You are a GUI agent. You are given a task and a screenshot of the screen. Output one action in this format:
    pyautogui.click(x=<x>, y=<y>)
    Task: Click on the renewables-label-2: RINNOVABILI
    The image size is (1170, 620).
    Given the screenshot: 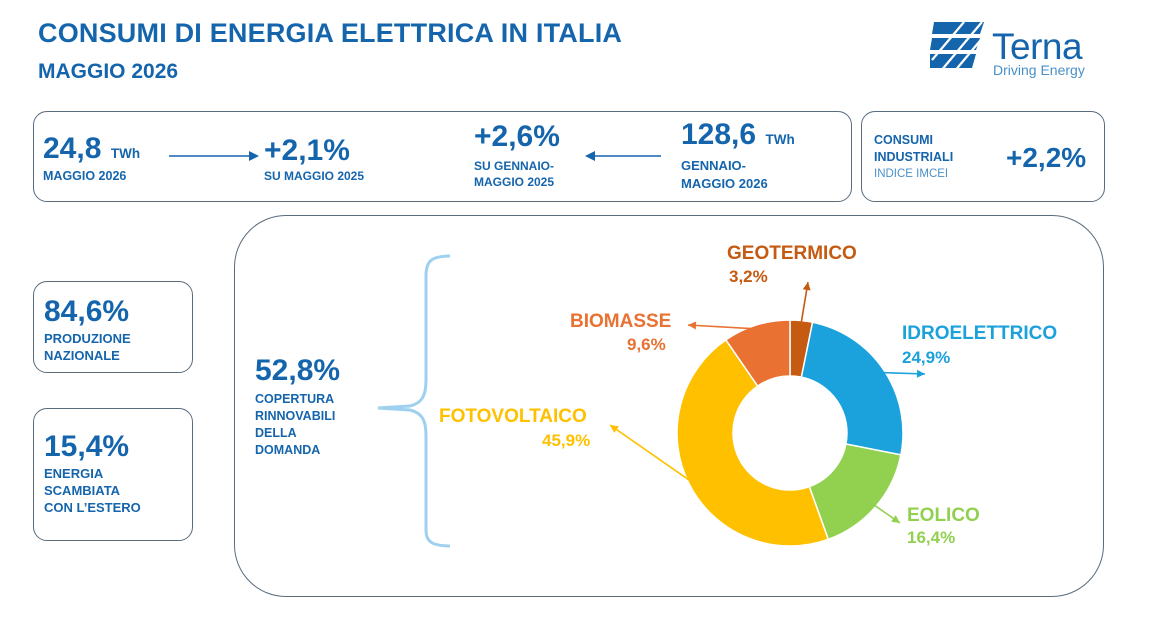 What is the action you would take?
    pyautogui.click(x=295, y=416)
    